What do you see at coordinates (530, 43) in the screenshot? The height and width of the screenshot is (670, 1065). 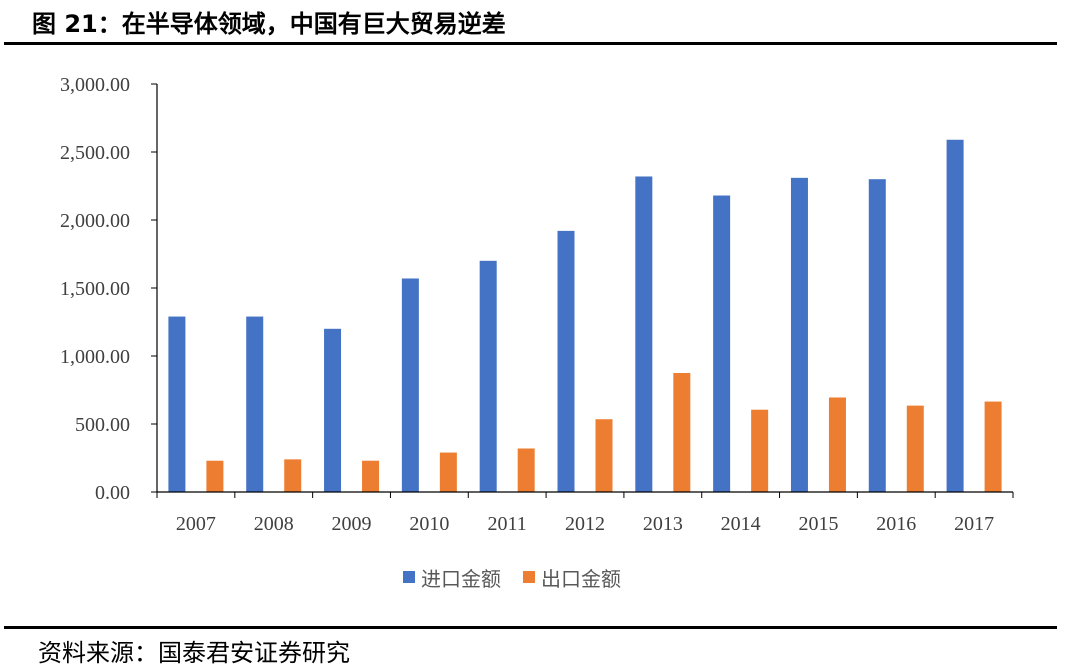 I see `top-rule` at bounding box center [530, 43].